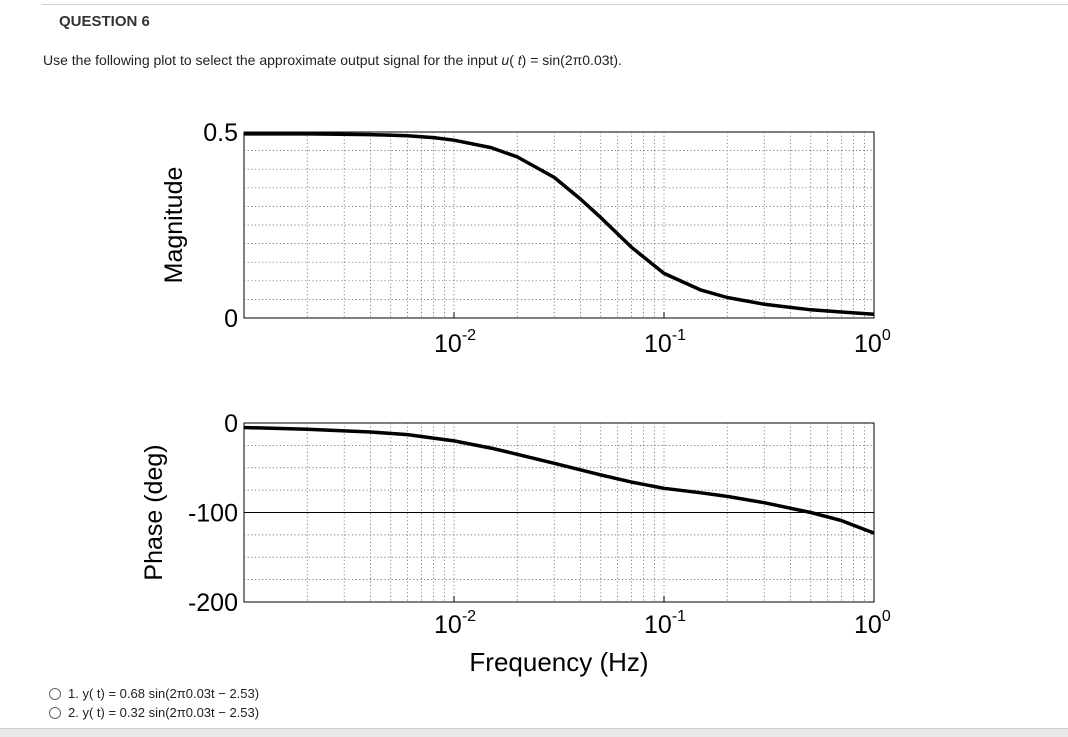 The height and width of the screenshot is (737, 1068). What do you see at coordinates (213, 603) in the screenshot?
I see `y-tick-label: -200` at bounding box center [213, 603].